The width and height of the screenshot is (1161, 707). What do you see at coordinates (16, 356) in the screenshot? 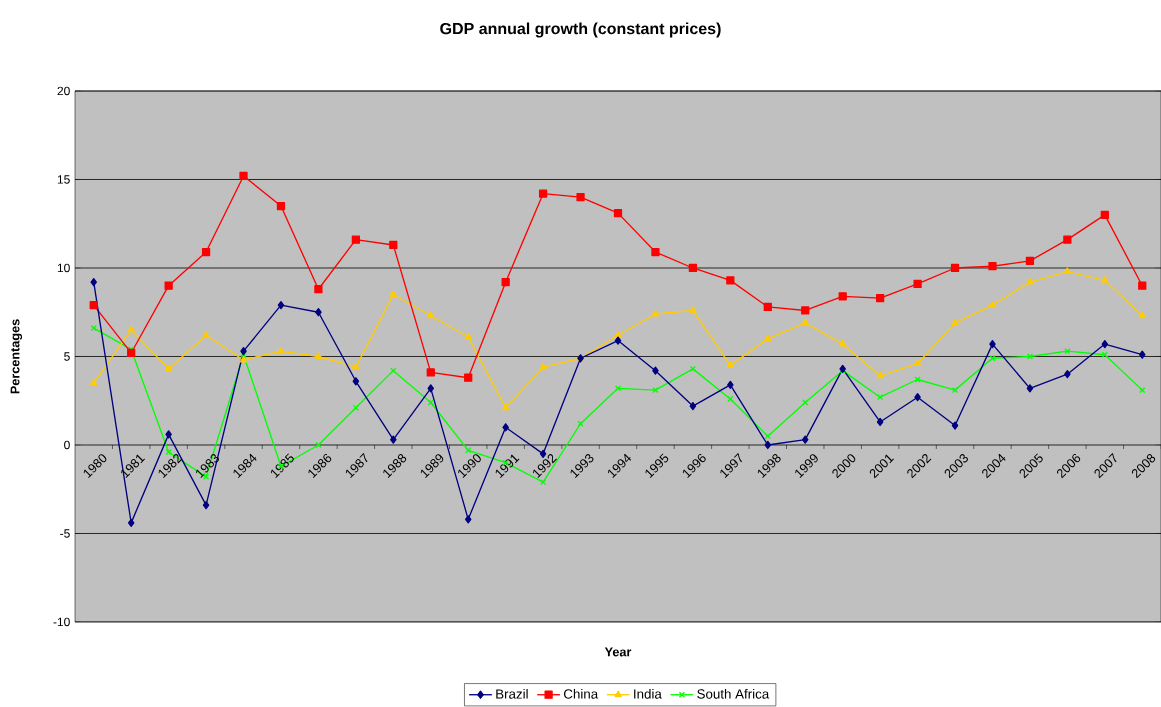
I see `y-axis-title: Percentages` at bounding box center [16, 356].